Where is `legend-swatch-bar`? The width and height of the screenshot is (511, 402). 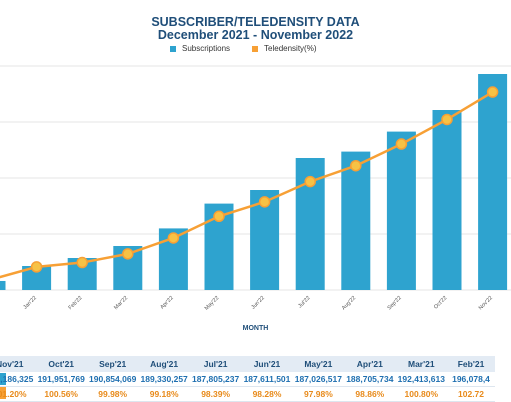 legend-swatch-bar is located at coordinates (173, 48).